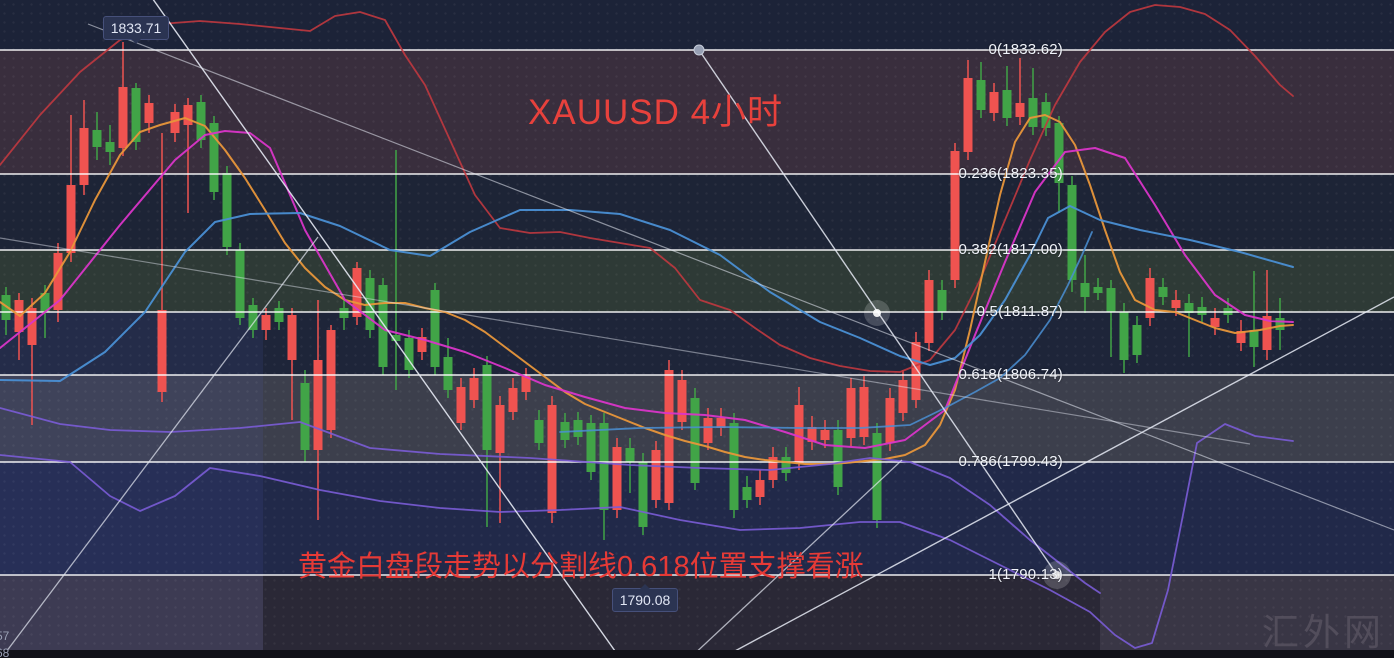 The width and height of the screenshot is (1394, 658). Describe the element at coordinates (581, 567) in the screenshot. I see `analysis-annotation: 黄金白盘段走势以分割线0.618位置支撑看涨` at that location.